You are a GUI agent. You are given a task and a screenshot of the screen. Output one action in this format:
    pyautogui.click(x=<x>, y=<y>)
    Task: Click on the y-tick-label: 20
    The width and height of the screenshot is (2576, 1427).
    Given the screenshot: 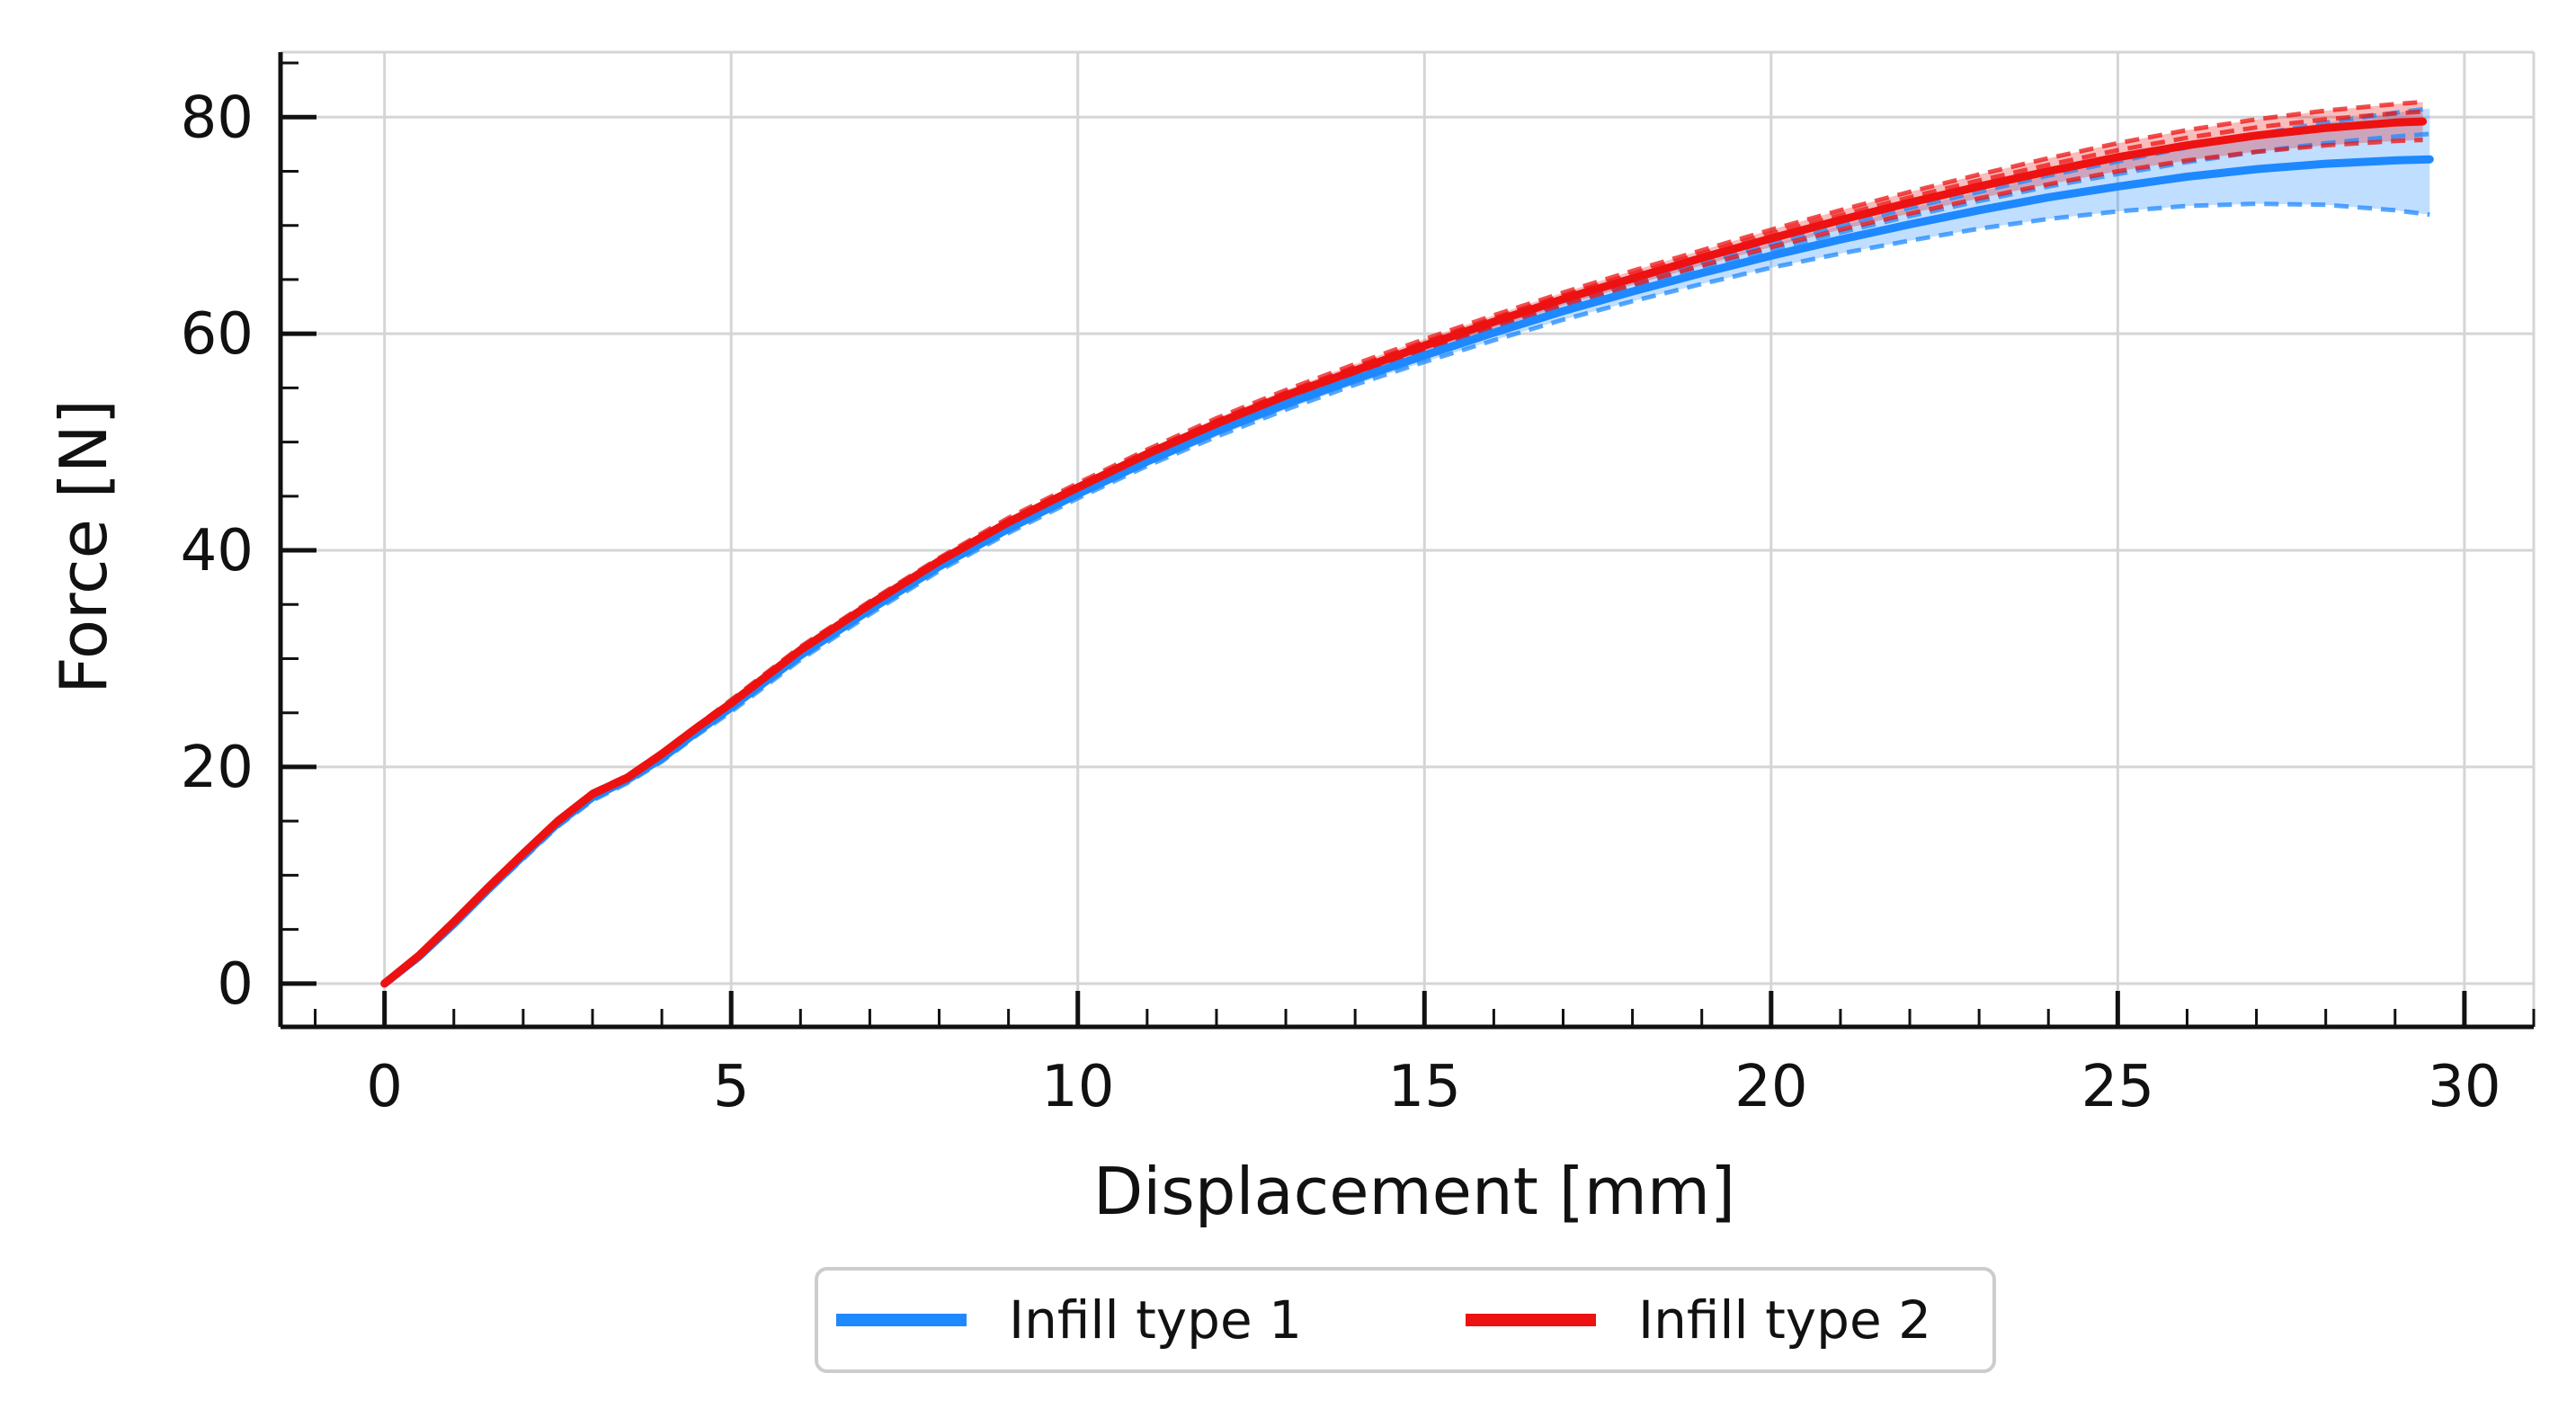 What is the action you would take?
    pyautogui.click(x=218, y=768)
    